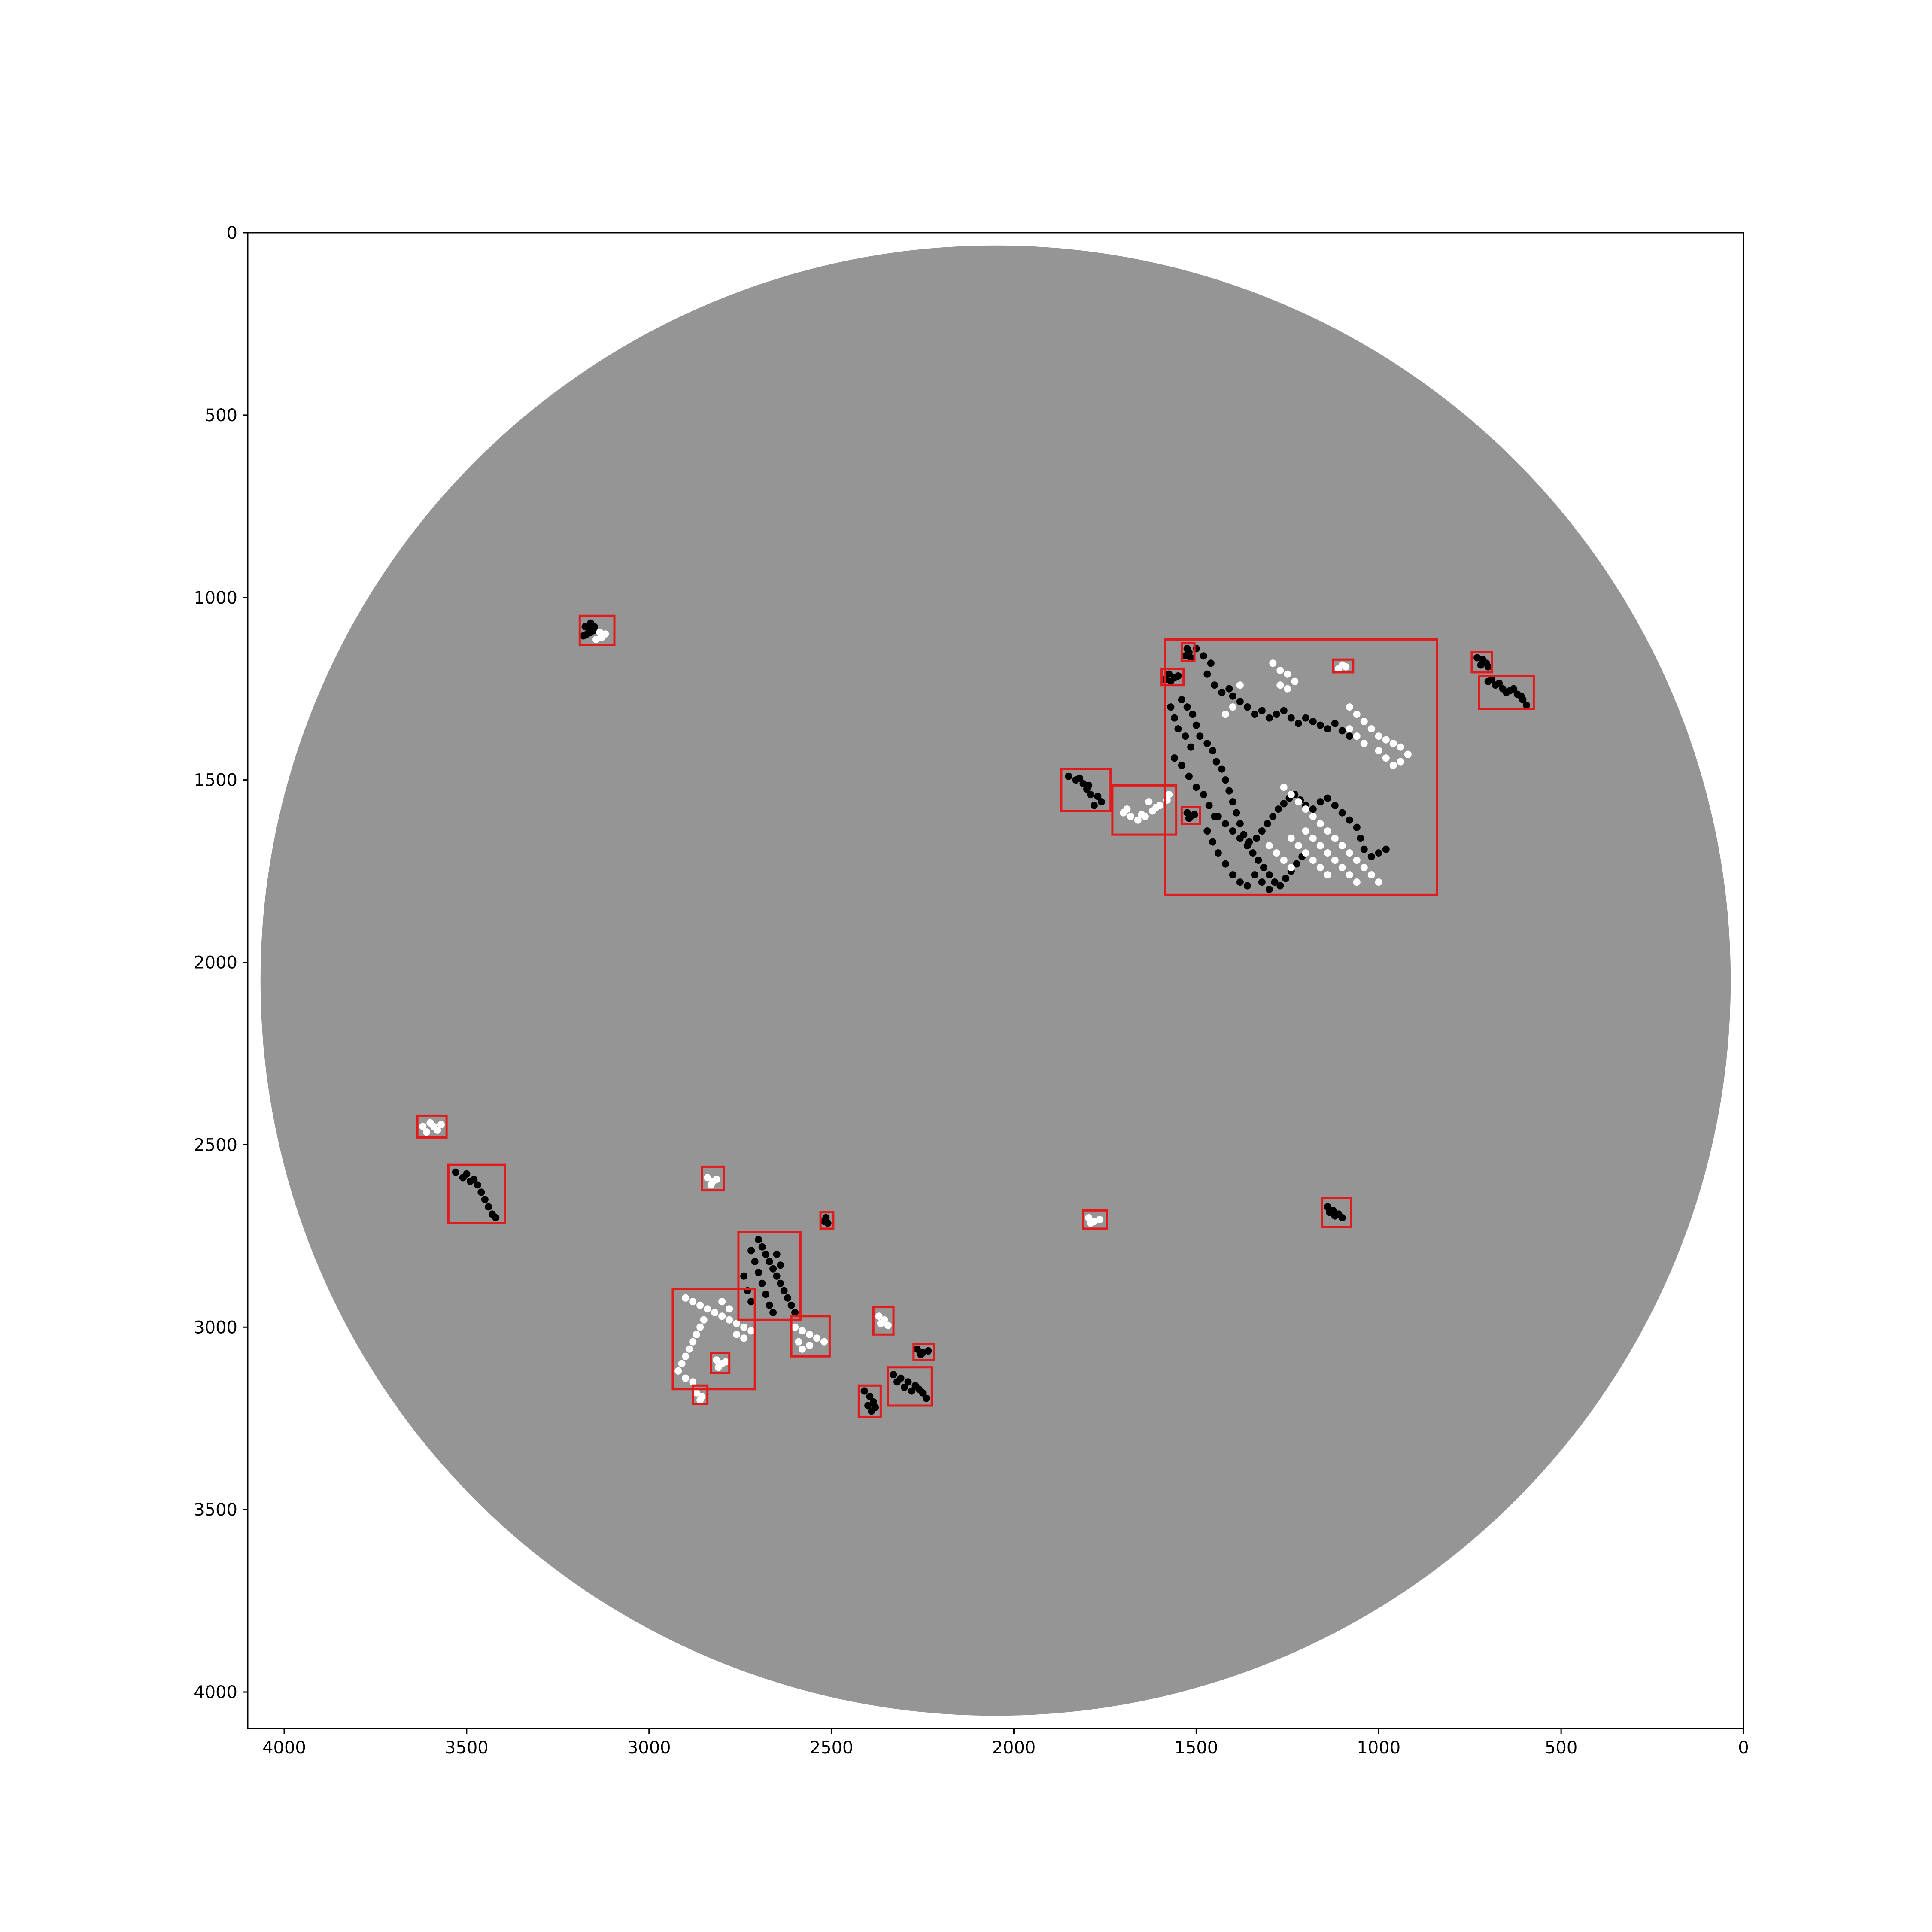  I want to click on y-tick-label: 2000, so click(215, 963).